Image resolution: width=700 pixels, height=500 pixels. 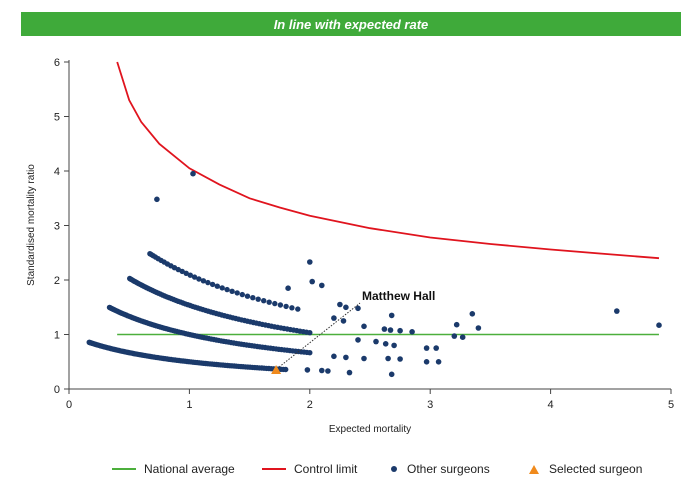 I want to click on y-tick-label: 6, so click(x=57, y=63).